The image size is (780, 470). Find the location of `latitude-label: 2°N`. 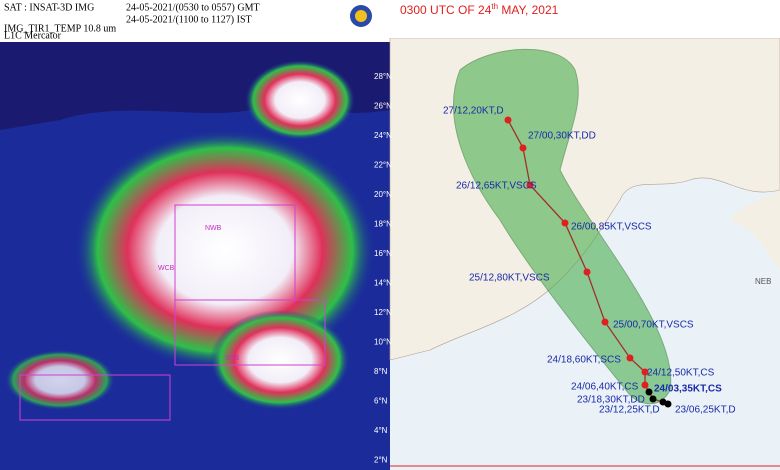

latitude-label: 2°N is located at coordinates (381, 460).